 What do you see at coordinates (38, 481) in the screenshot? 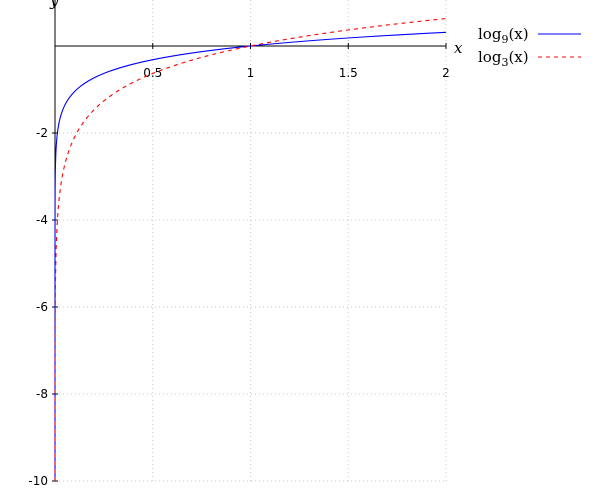
I see `y-tick-label: -10` at bounding box center [38, 481].